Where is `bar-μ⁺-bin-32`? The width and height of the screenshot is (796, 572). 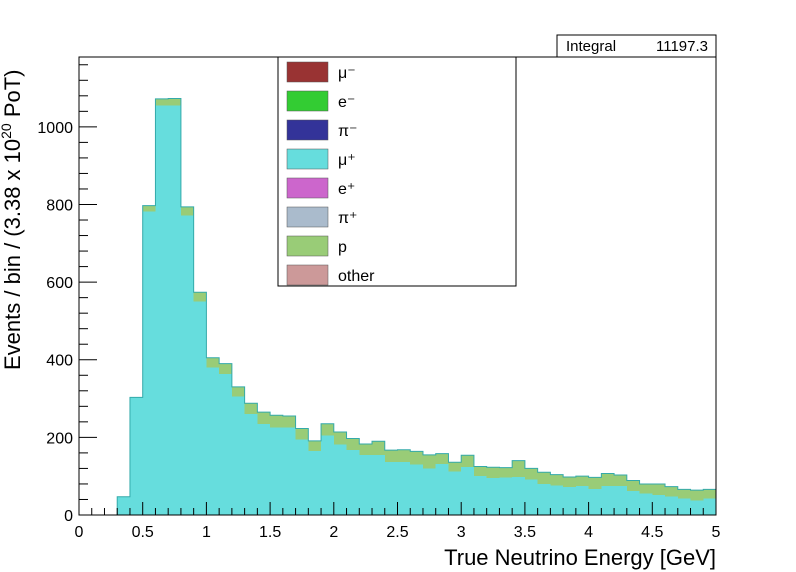
bar-μ⁺-bin-32 is located at coordinates (493, 496).